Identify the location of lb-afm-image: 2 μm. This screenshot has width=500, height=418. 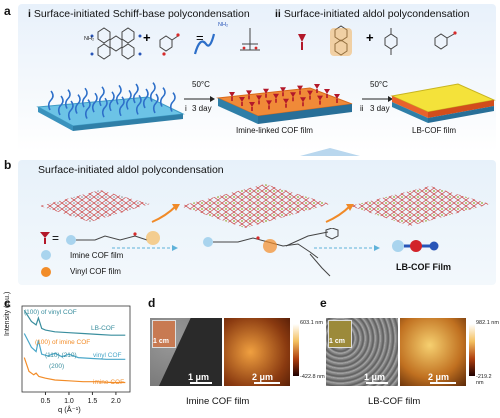
(433, 352).